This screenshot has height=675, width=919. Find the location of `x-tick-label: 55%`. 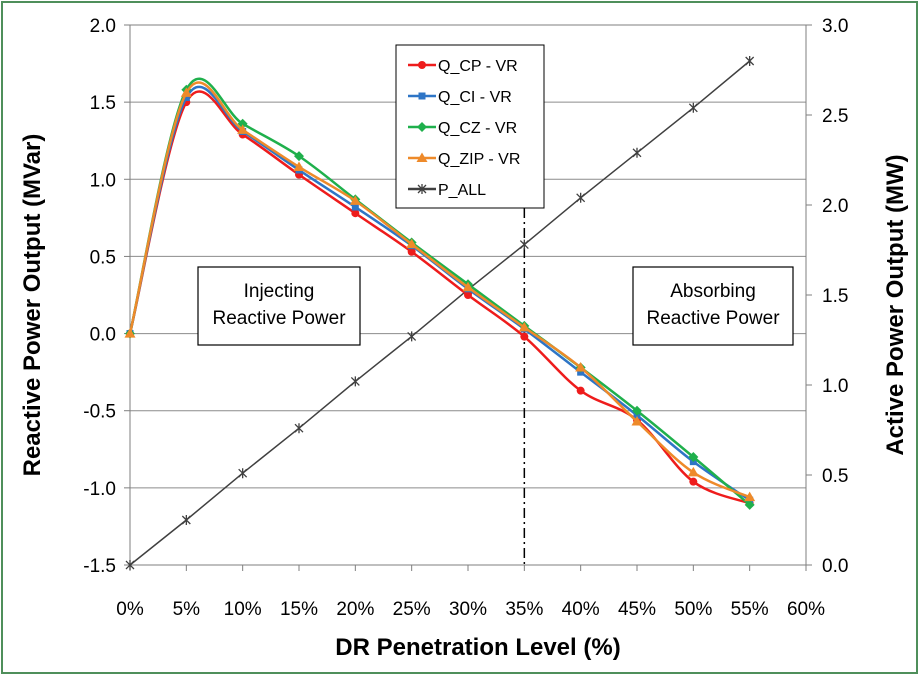

x-tick-label: 55% is located at coordinates (750, 609).